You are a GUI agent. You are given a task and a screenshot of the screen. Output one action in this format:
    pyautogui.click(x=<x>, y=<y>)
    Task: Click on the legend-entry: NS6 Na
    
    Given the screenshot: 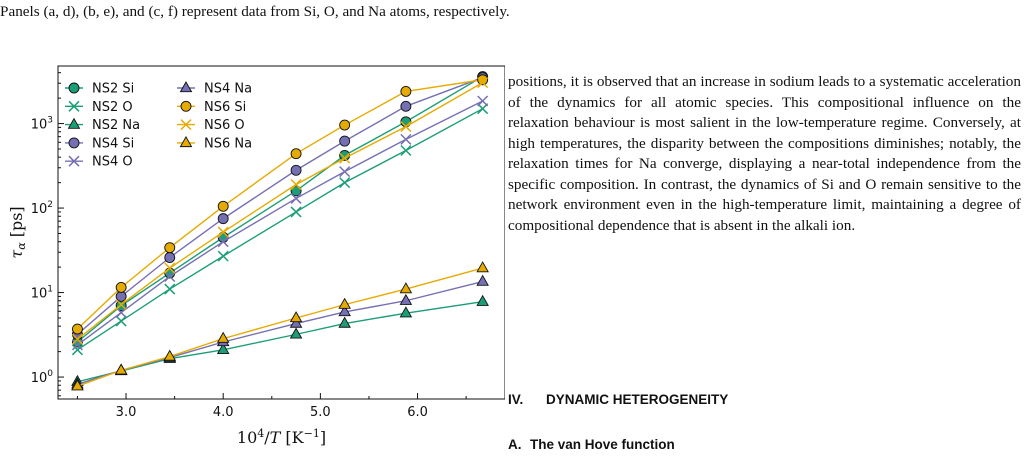 What is the action you would take?
    pyautogui.click(x=214, y=143)
    